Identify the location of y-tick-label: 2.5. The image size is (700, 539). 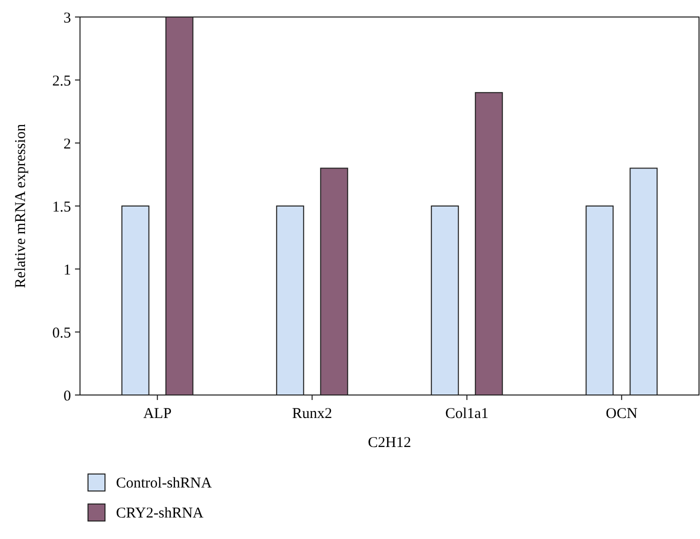
(61, 81).